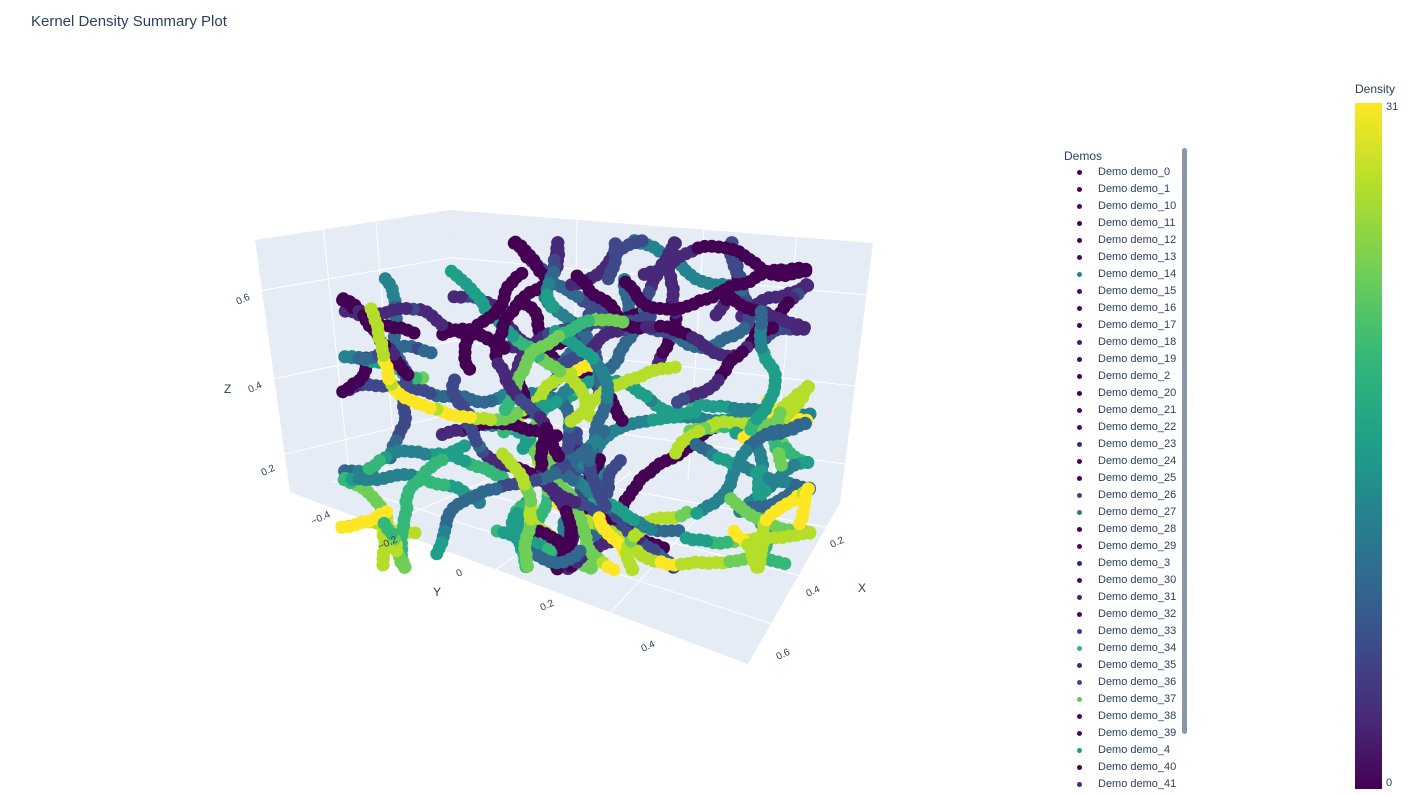 This screenshot has height=795, width=1419. Describe the element at coordinates (1118, 258) in the screenshot. I see `legend-item: Demo demo_13` at that location.